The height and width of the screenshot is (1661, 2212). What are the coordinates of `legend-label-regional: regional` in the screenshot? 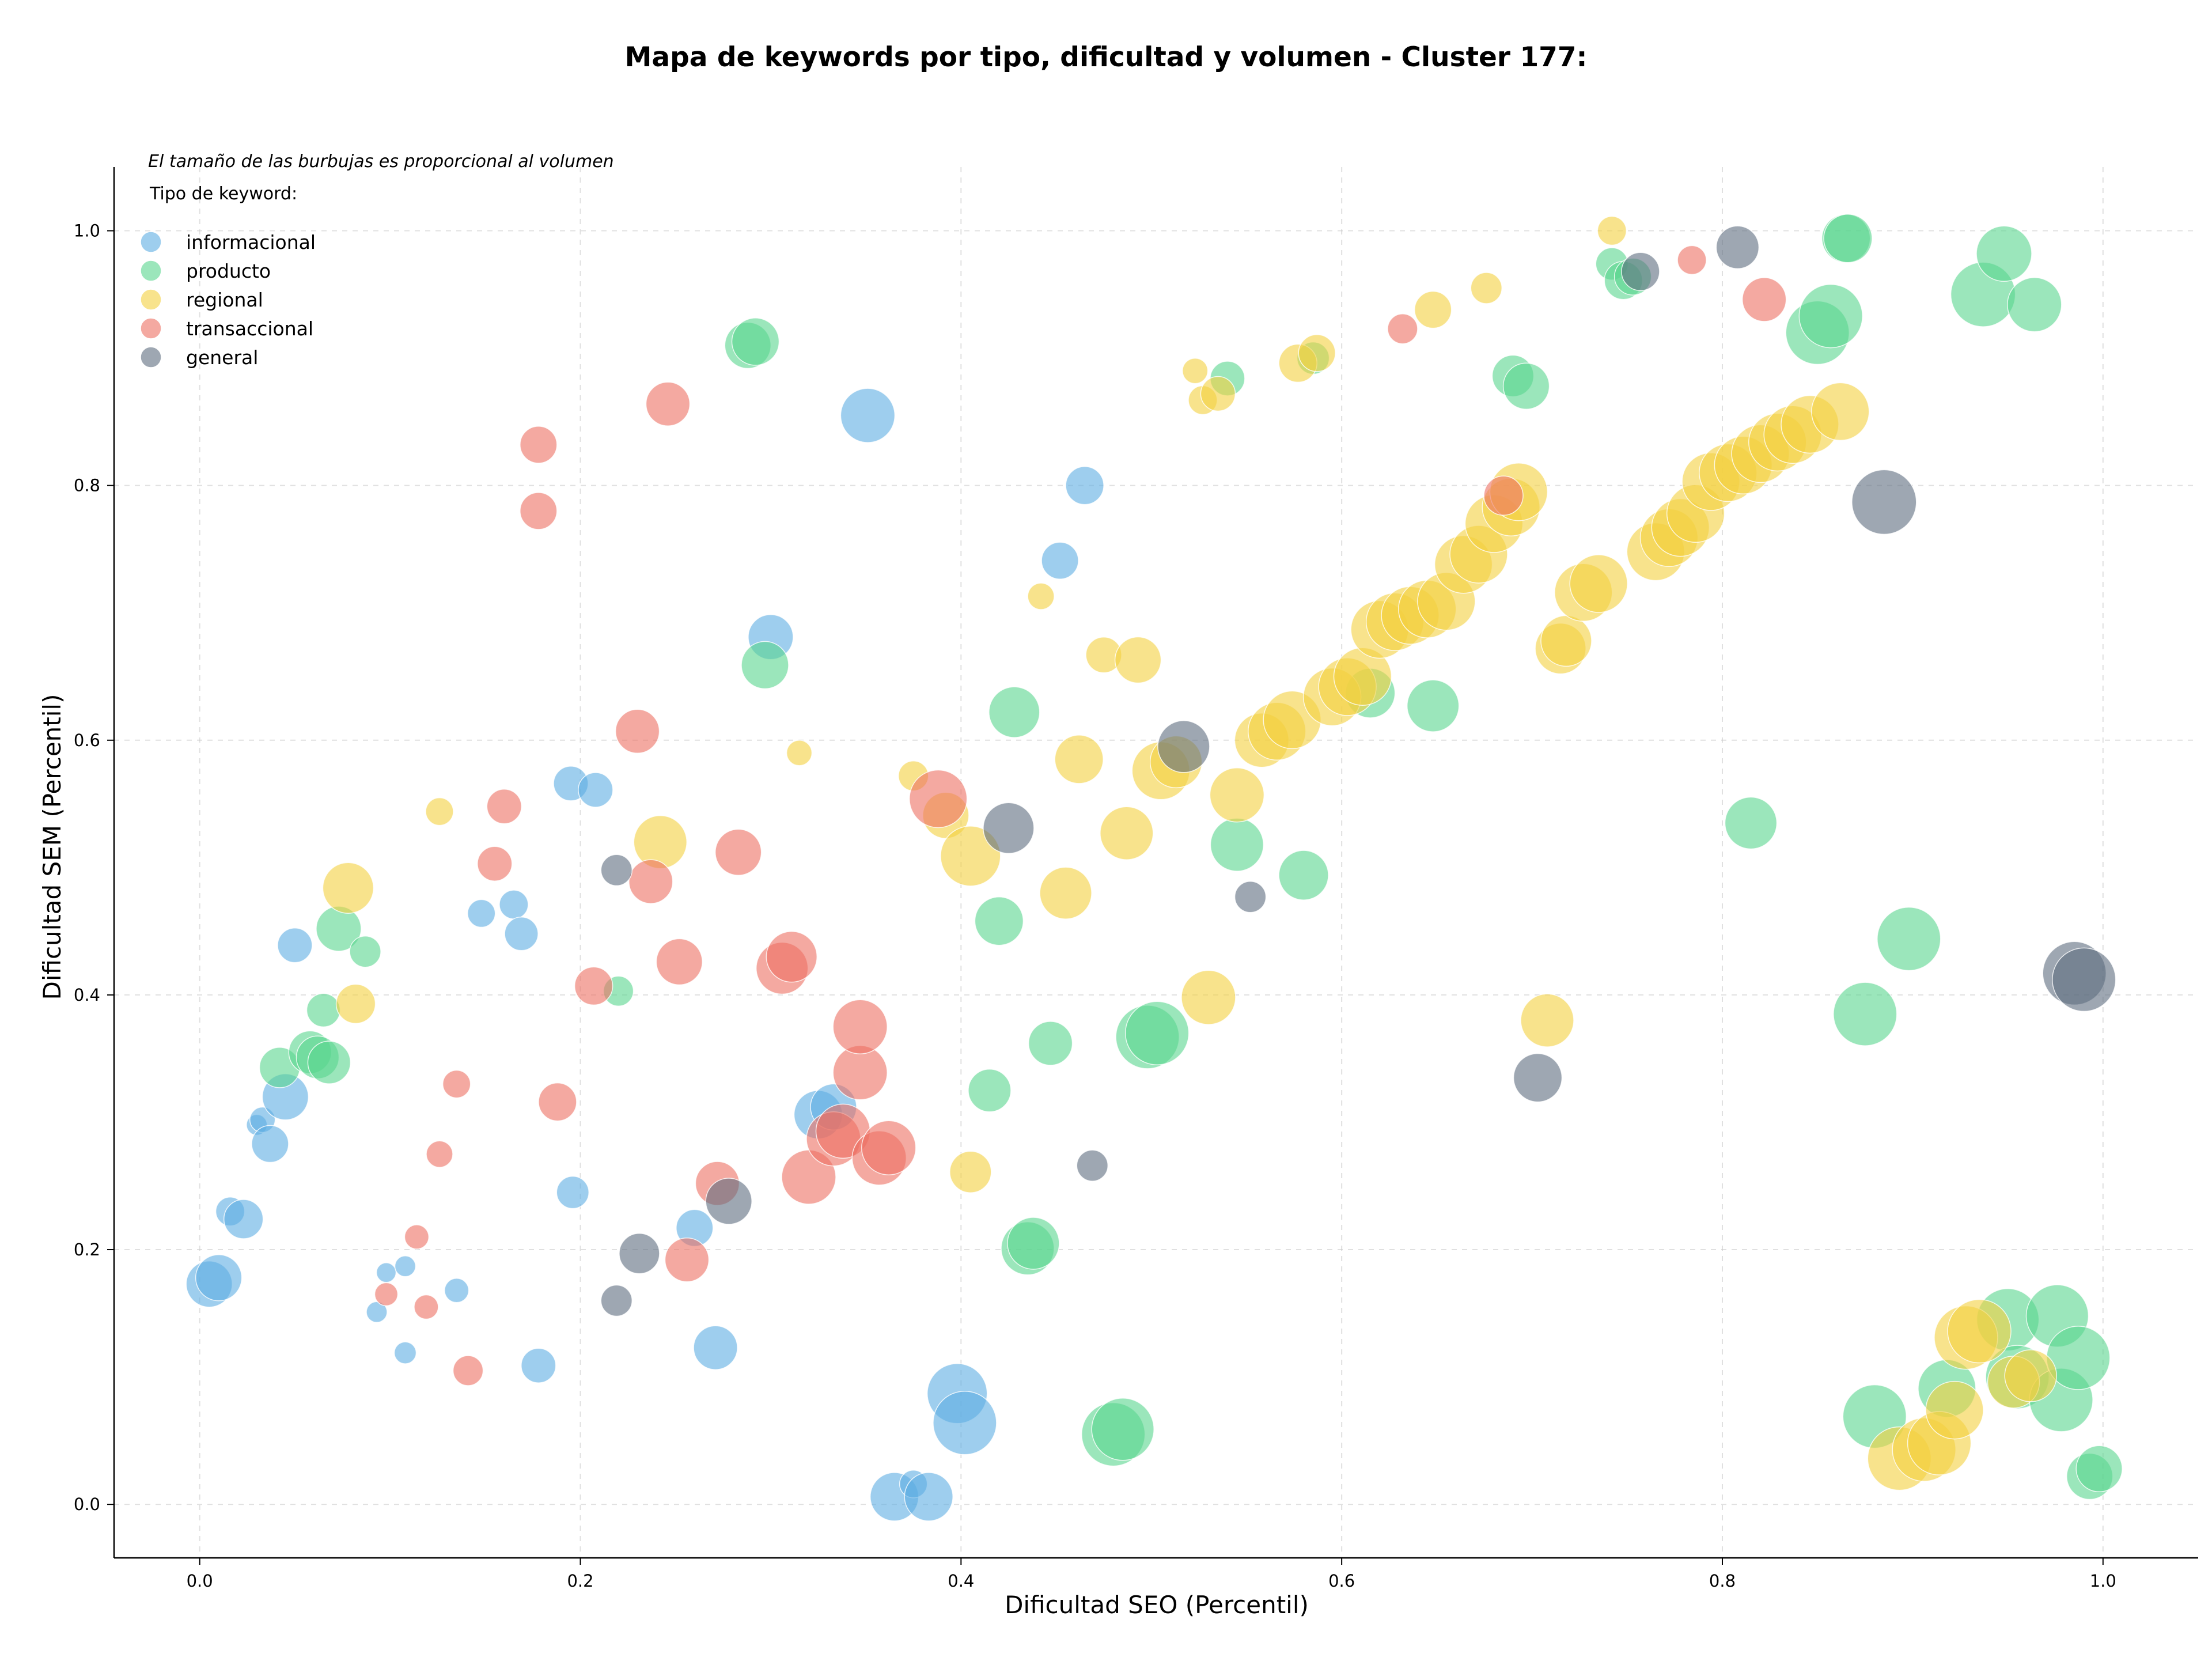 It's located at (224, 300).